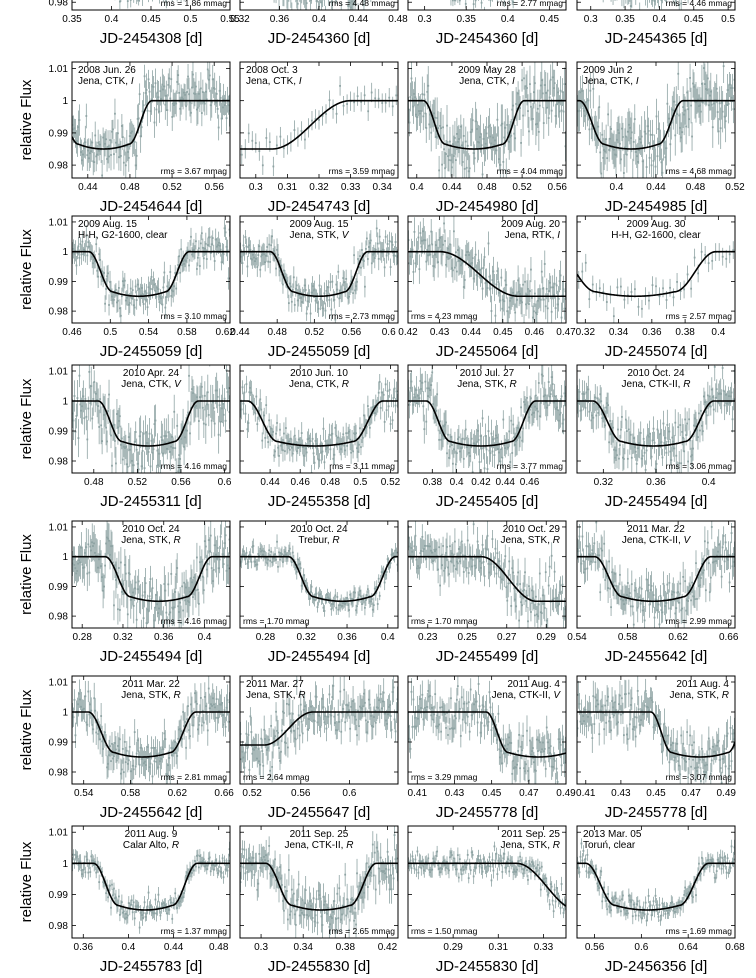 This screenshot has height=978, width=756. I want to click on x-tick-label: 0.48, so click(398, 19).